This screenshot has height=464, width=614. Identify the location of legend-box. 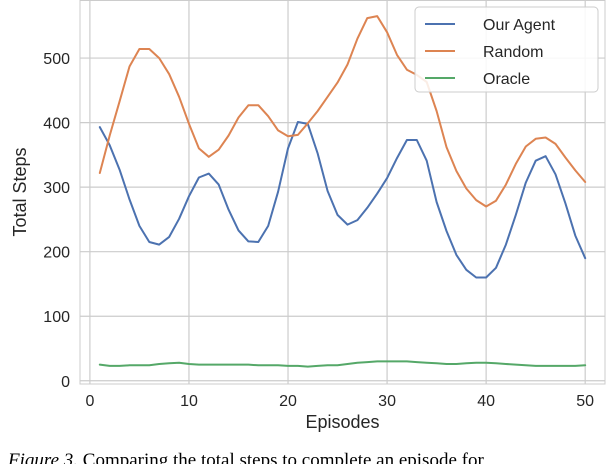
(506, 49).